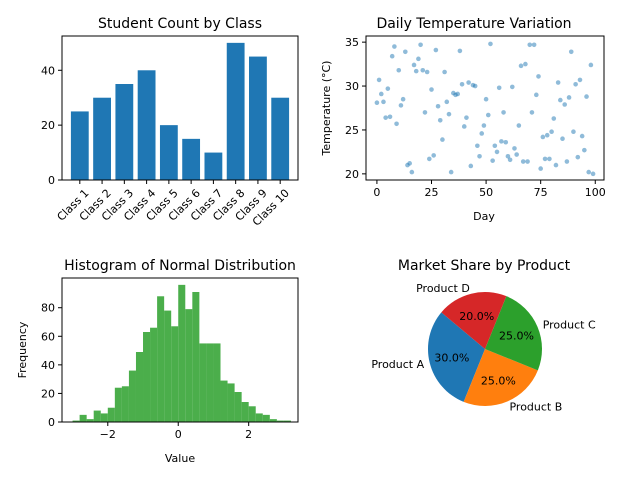 The width and height of the screenshot is (640, 480). I want to click on y-tick-label: 25, so click(352, 130).